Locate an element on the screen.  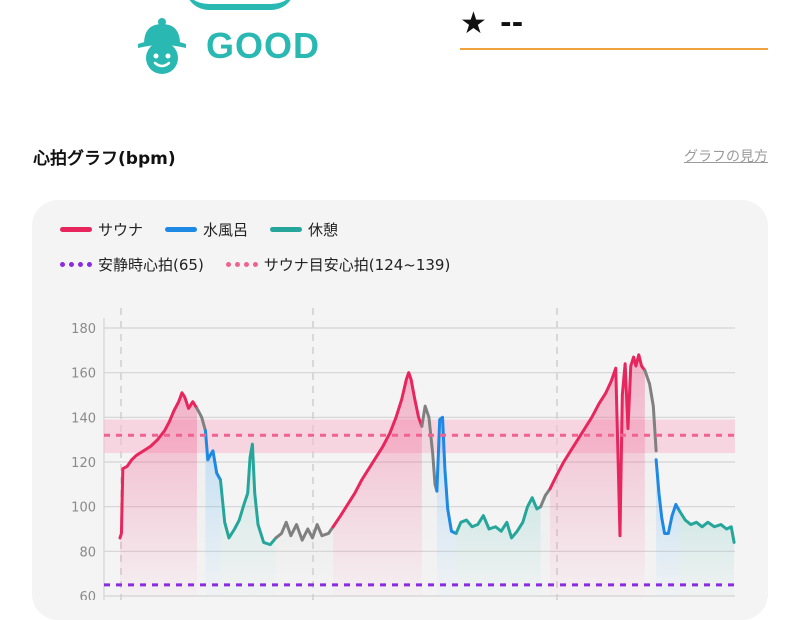
star-icon: ★ is located at coordinates (473, 23).